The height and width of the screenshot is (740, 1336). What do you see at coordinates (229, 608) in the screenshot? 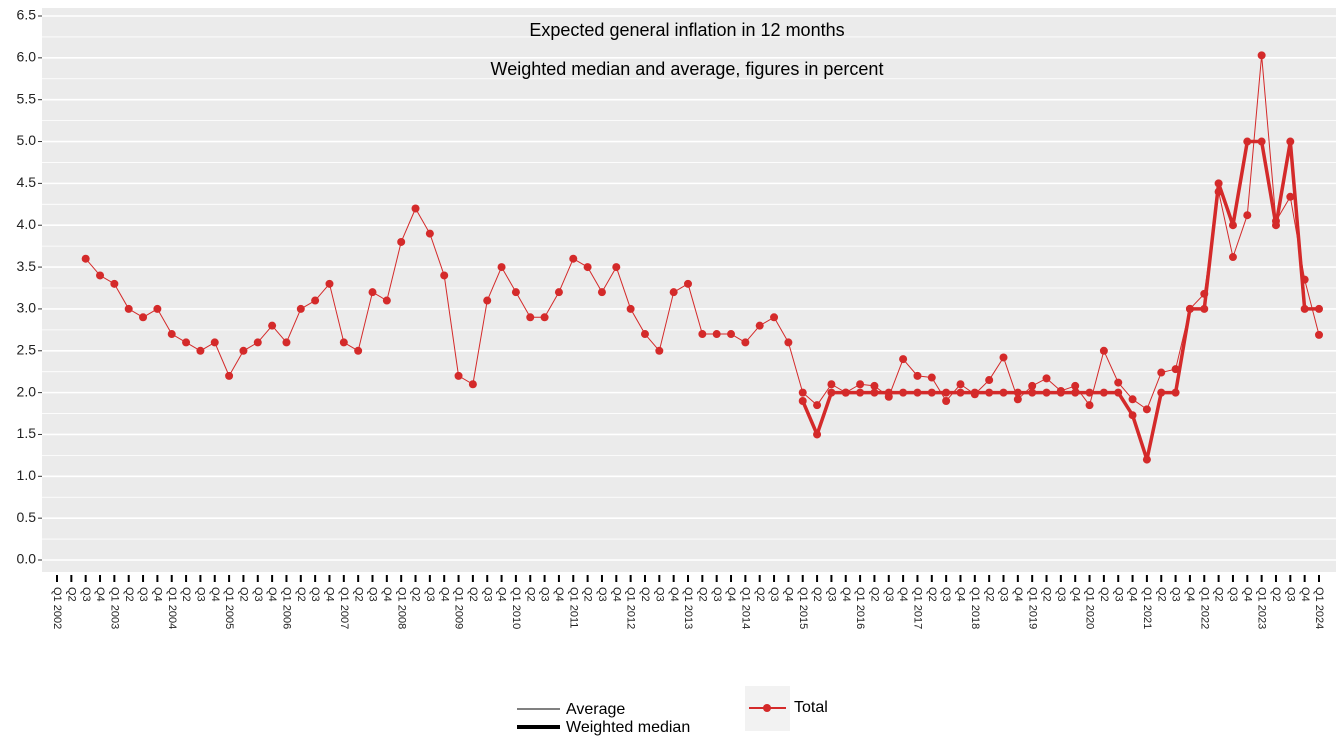
I see `x-tick-label: Q1 2005` at bounding box center [229, 608].